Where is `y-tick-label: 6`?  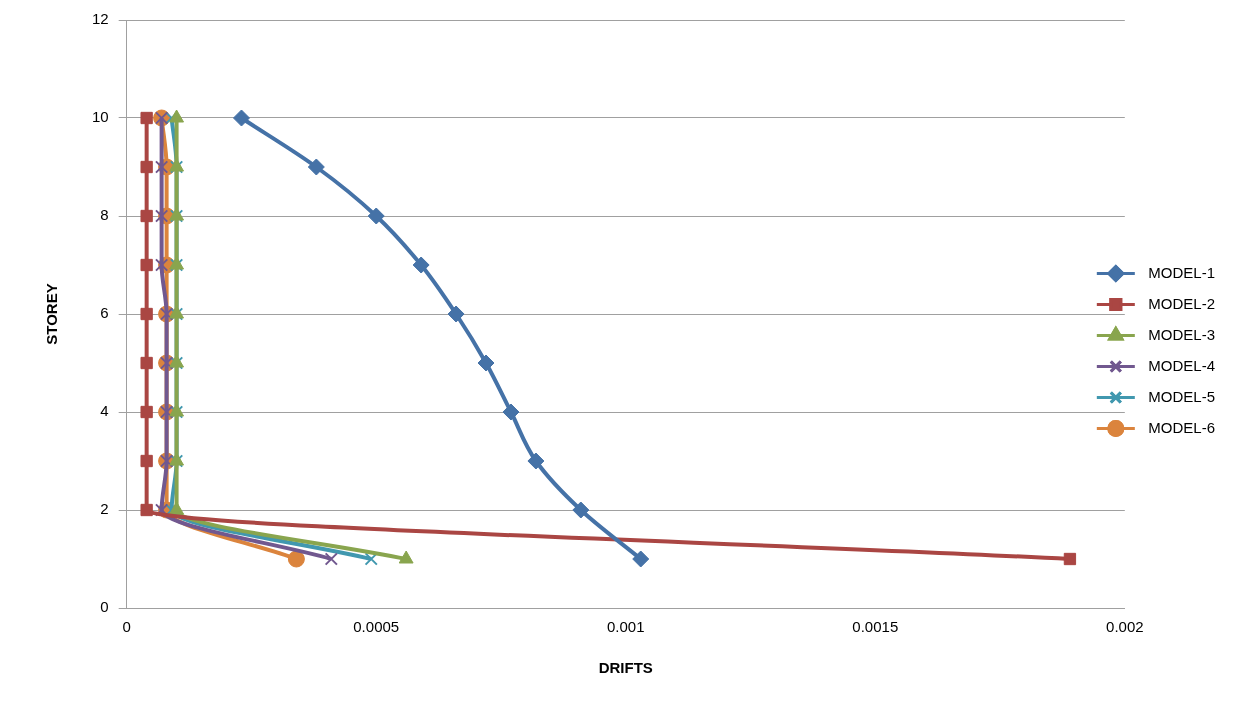
y-tick-label: 6 is located at coordinates (104, 313).